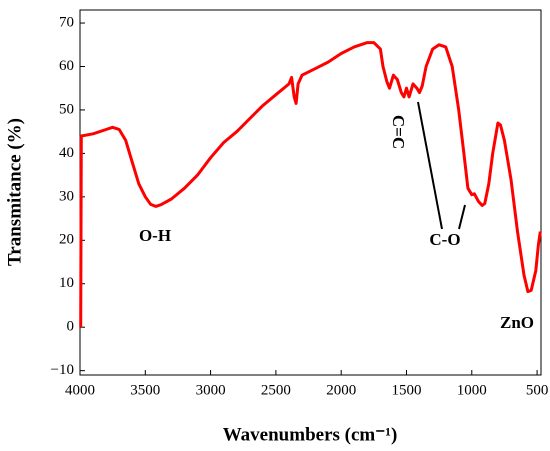 The image size is (550, 451). I want to click on y-tick-label: 70, so click(66, 22).